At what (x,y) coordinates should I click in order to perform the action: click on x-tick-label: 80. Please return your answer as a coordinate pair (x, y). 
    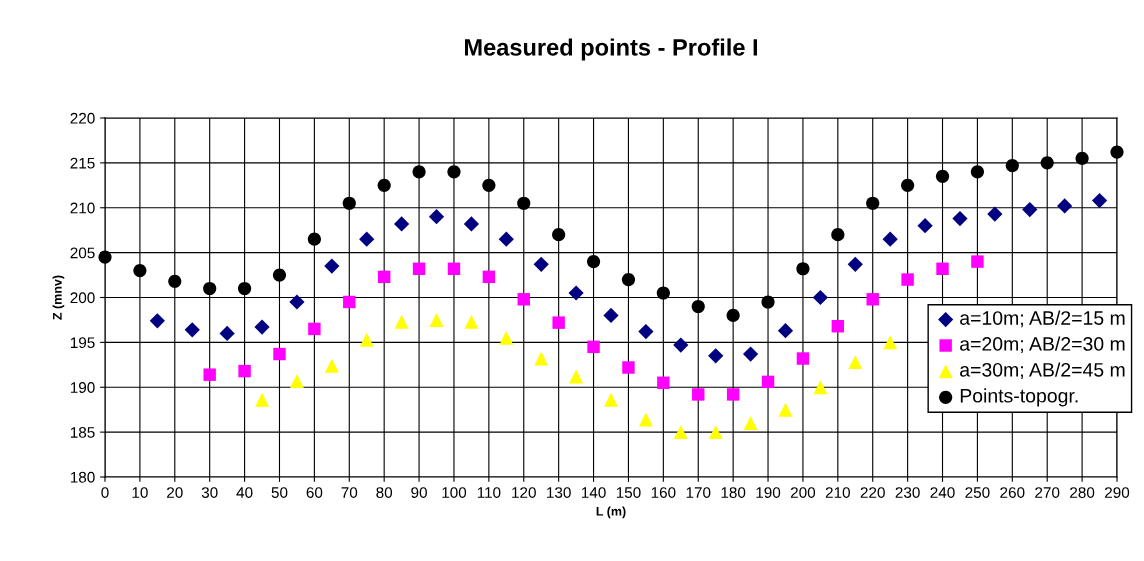
    Looking at the image, I should click on (384, 492).